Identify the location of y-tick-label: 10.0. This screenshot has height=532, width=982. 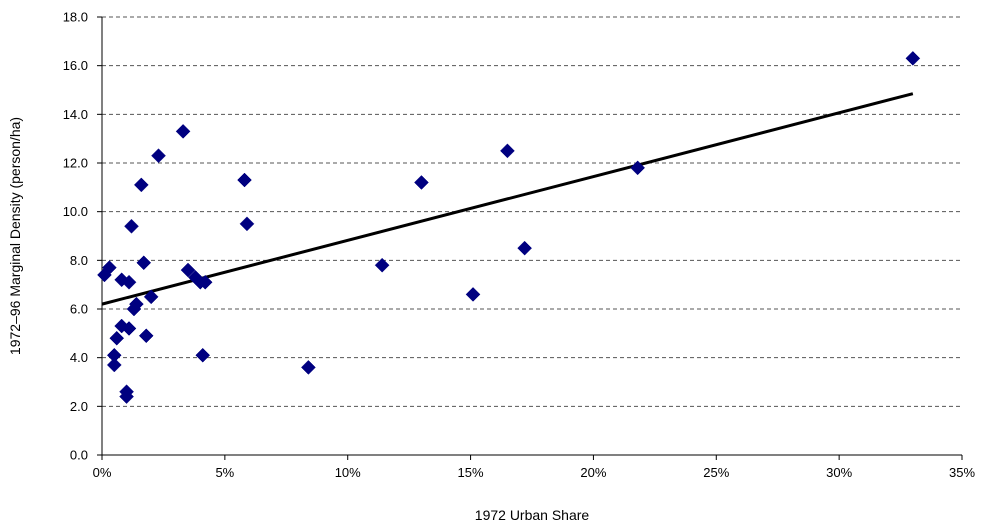
(75, 211).